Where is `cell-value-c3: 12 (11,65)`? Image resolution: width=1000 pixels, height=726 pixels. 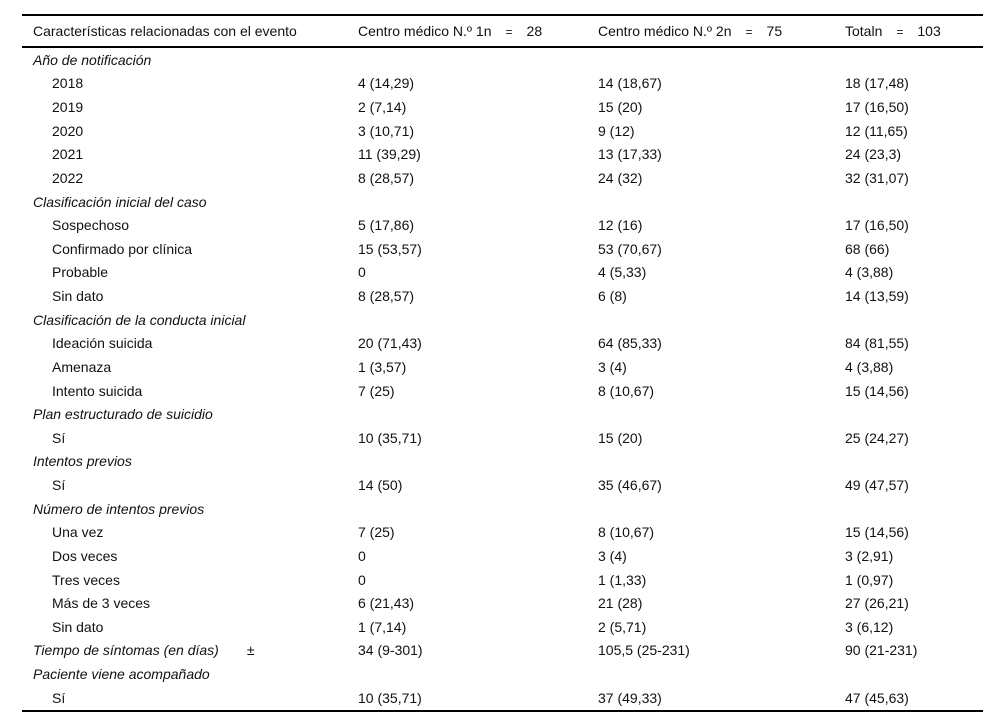 cell-value-c3: 12 (11,65) is located at coordinates (876, 130).